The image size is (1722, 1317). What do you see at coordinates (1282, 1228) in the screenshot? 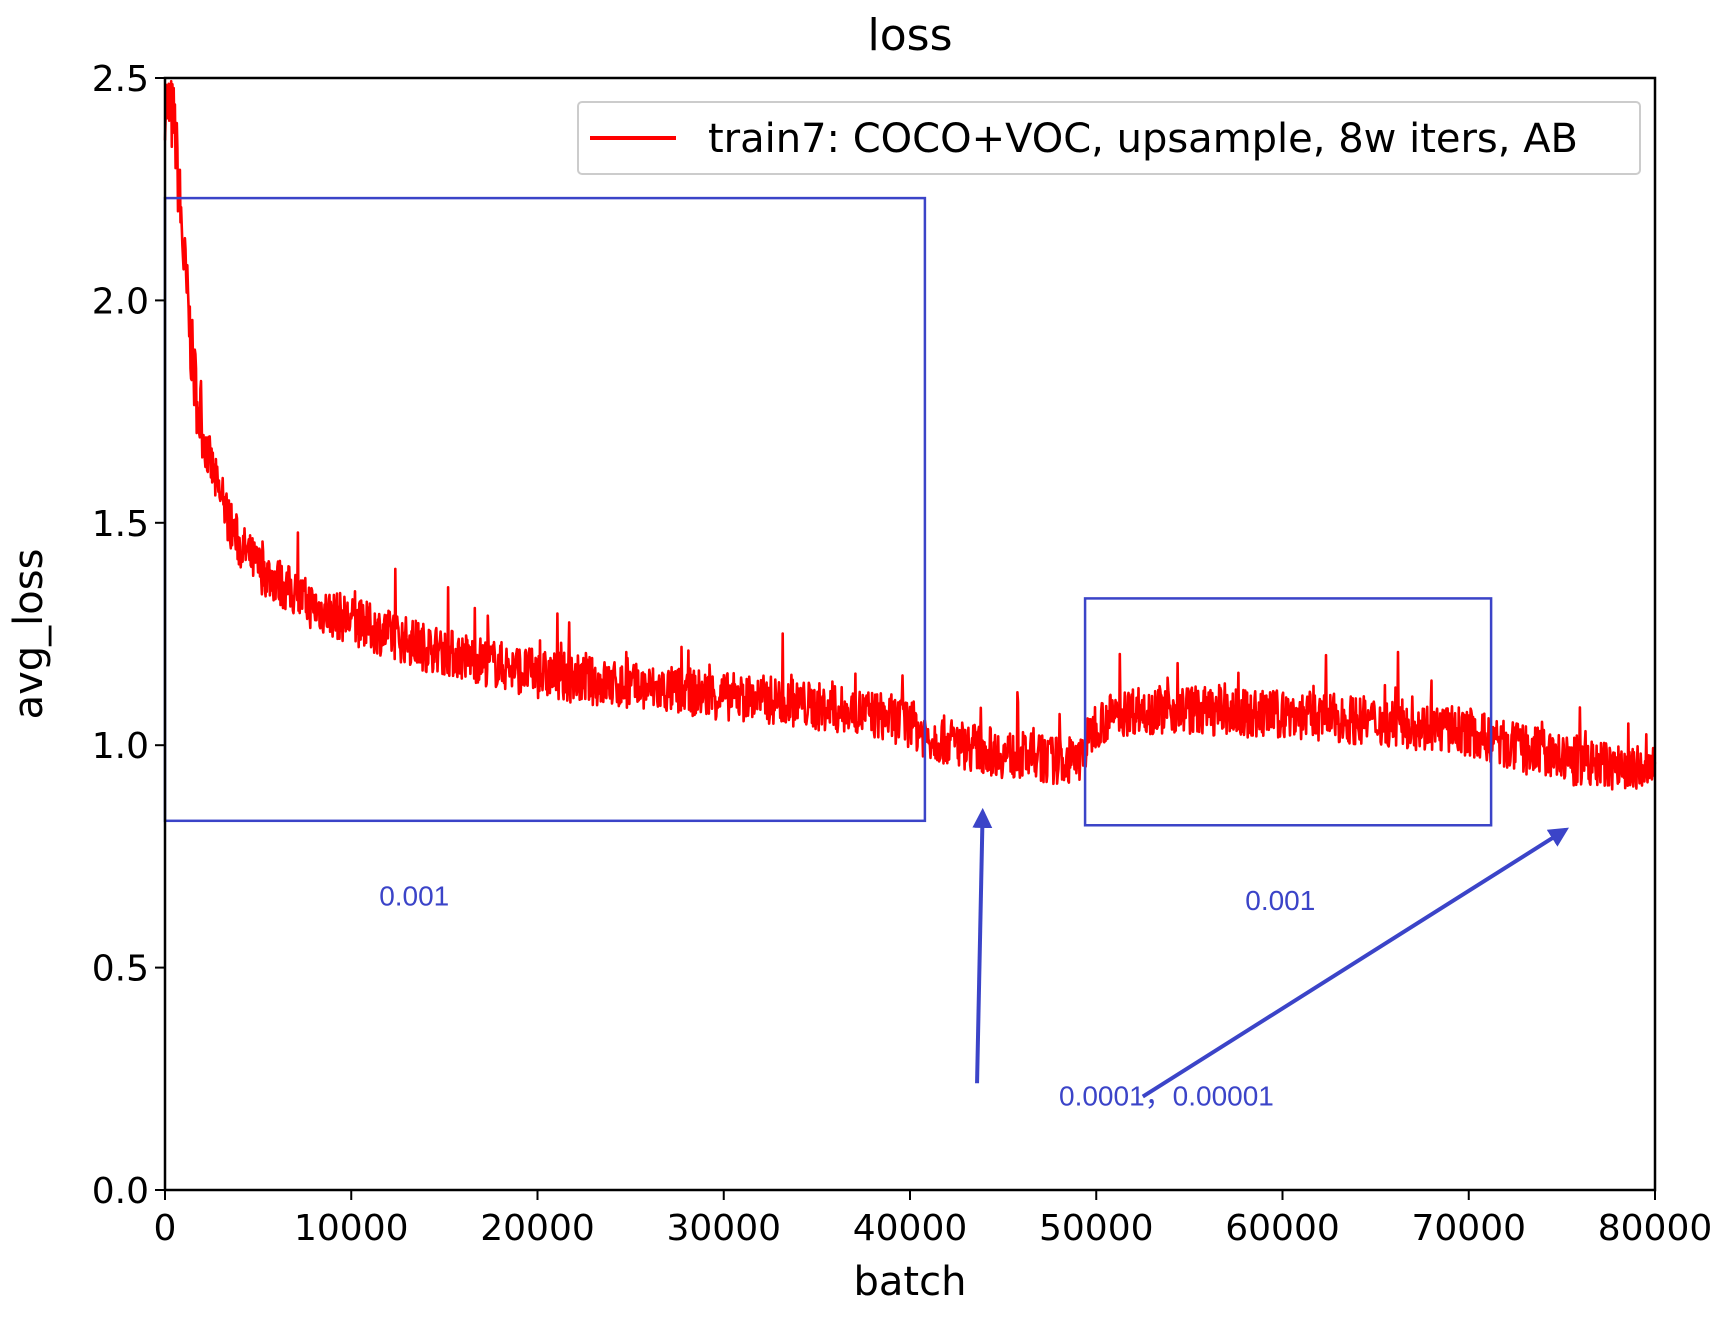
I see `x-tick-label: 60000` at bounding box center [1282, 1228].